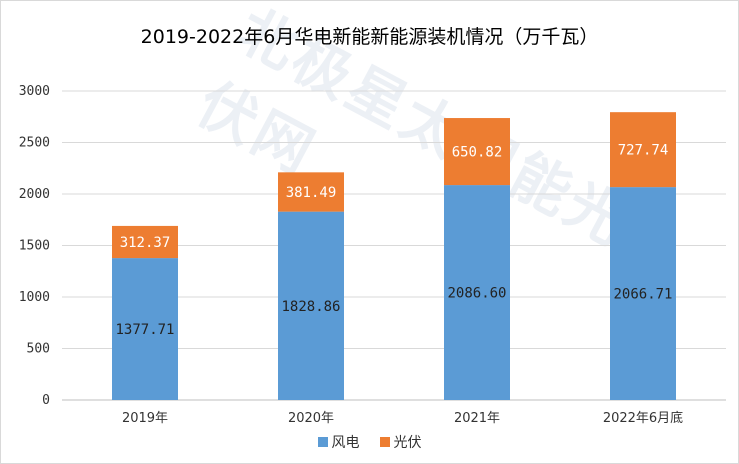 The width and height of the screenshot is (739, 464). What do you see at coordinates (46, 400) in the screenshot?
I see `y-tick-label: 0` at bounding box center [46, 400].